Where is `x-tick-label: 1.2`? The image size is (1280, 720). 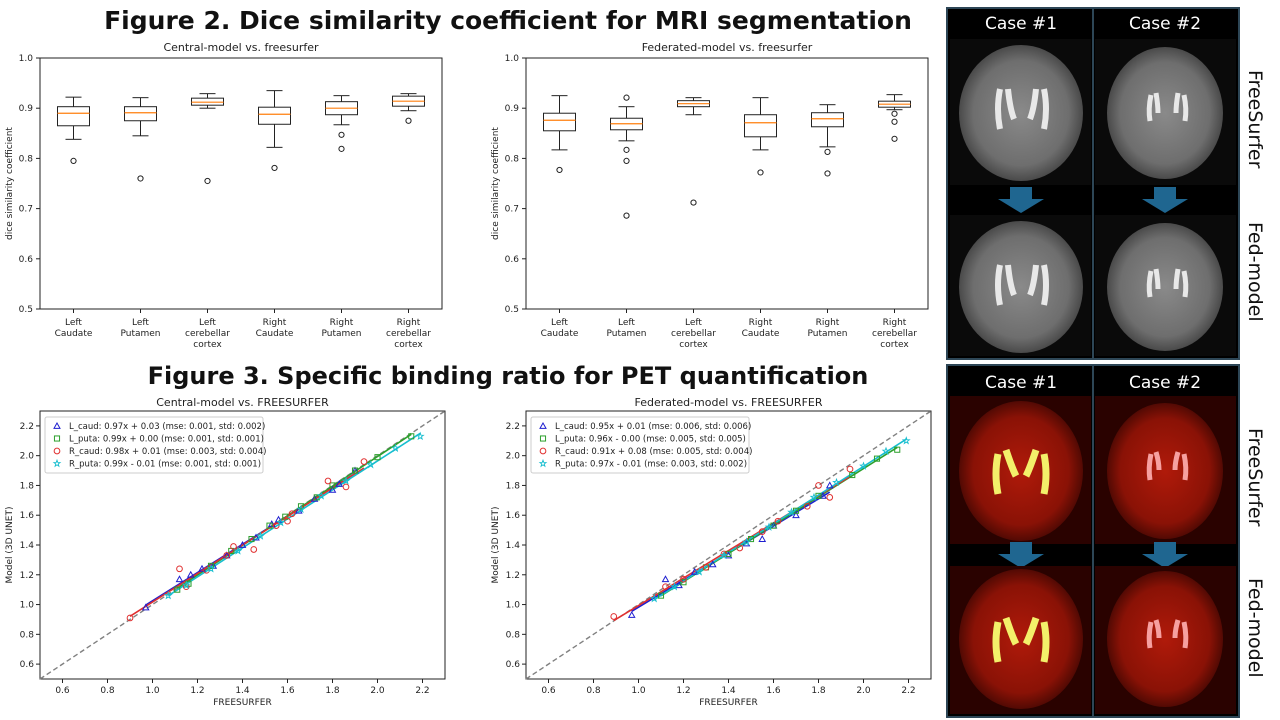 x-tick-label: 1.2 is located at coordinates (197, 691).